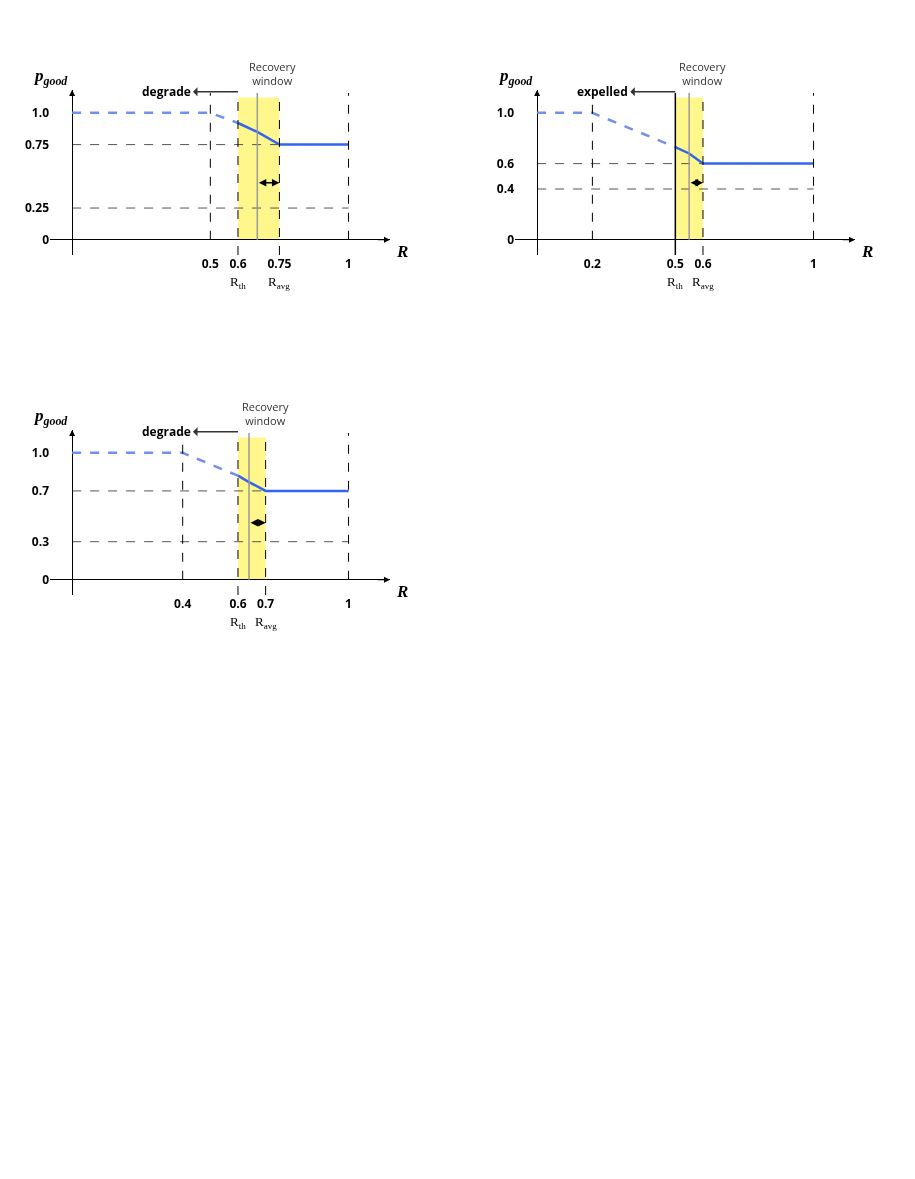 This screenshot has height=1179, width=915. Describe the element at coordinates (37, 208) in the screenshot. I see `y-tick-label: 0.25` at that location.